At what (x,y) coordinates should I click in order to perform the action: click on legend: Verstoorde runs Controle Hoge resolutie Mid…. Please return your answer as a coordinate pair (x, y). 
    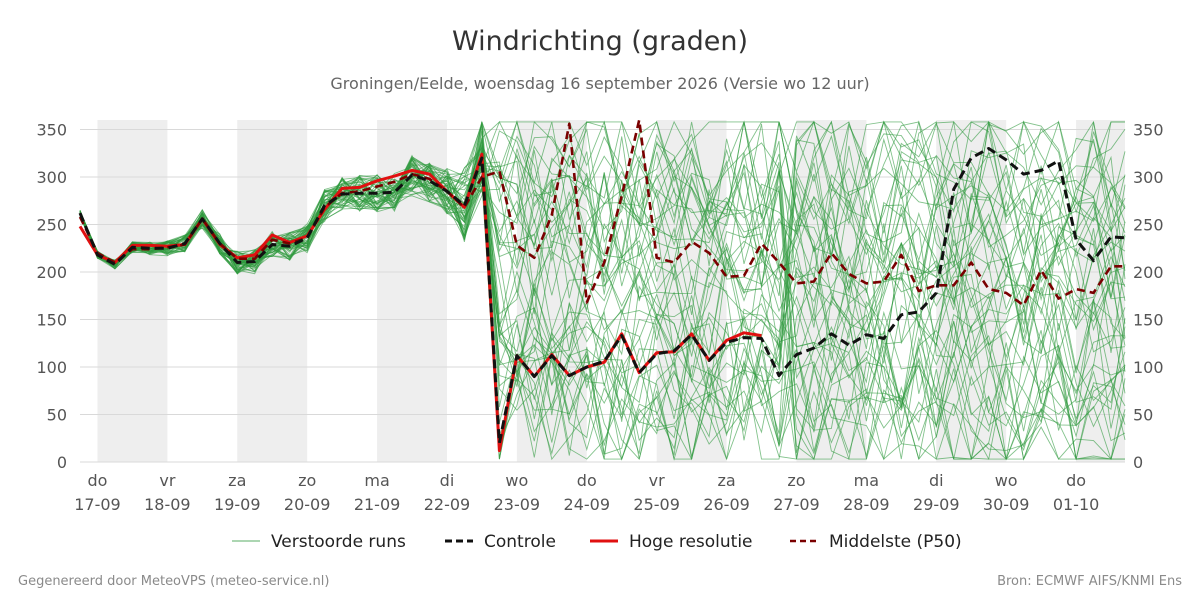
    Looking at the image, I should click on (597, 542).